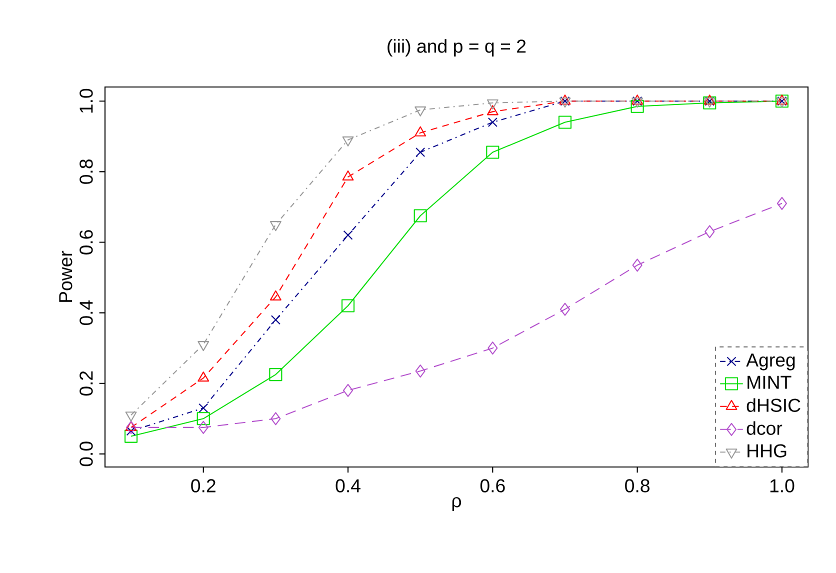 Image resolution: width=836 pixels, height=573 pixels. Describe the element at coordinates (86, 383) in the screenshot. I see `y-tick-label: 0.2` at that location.